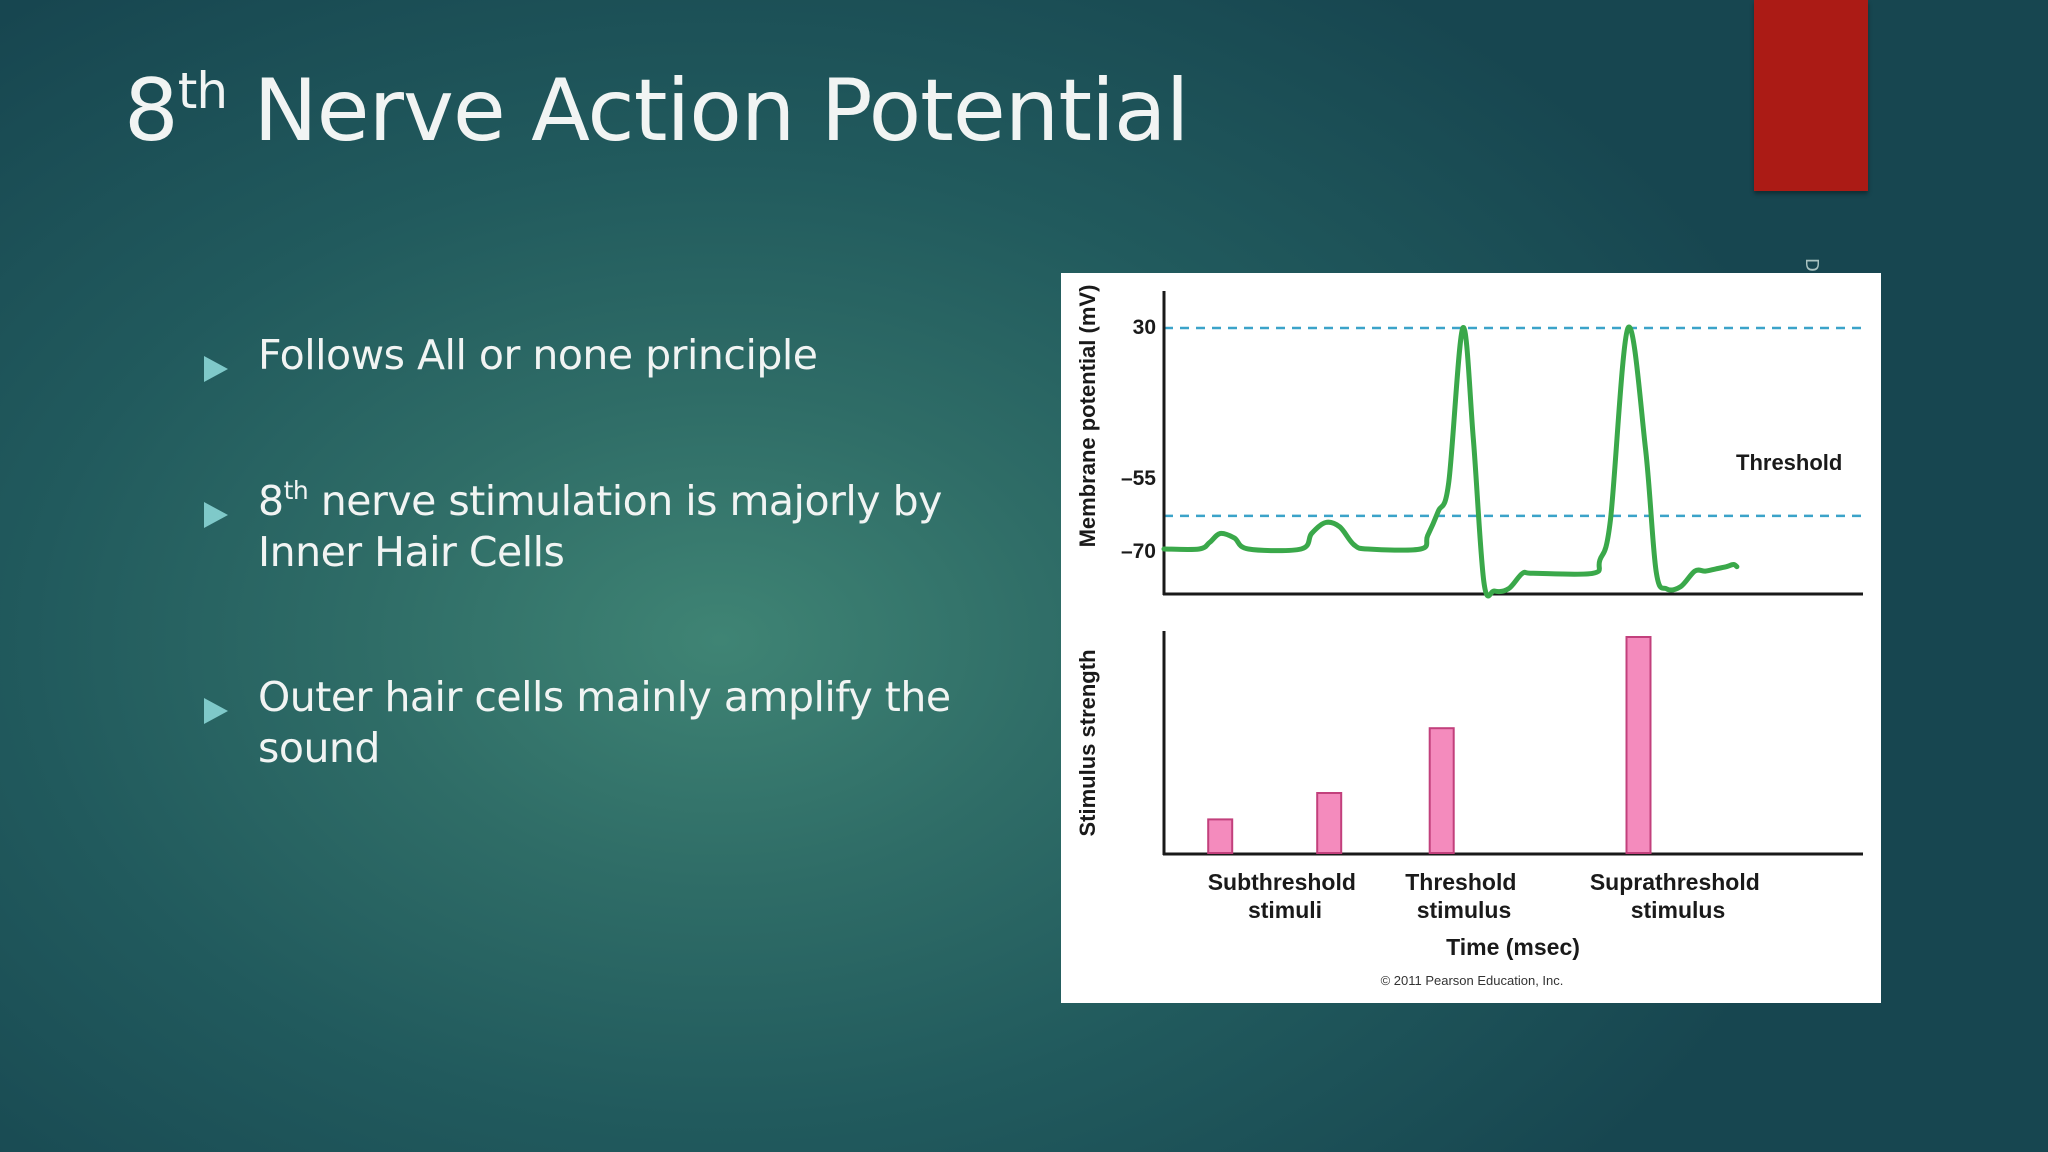  Describe the element at coordinates (1285, 896) in the screenshot. I see `group-label-subthreshold: Subthreshold stimuli` at that location.